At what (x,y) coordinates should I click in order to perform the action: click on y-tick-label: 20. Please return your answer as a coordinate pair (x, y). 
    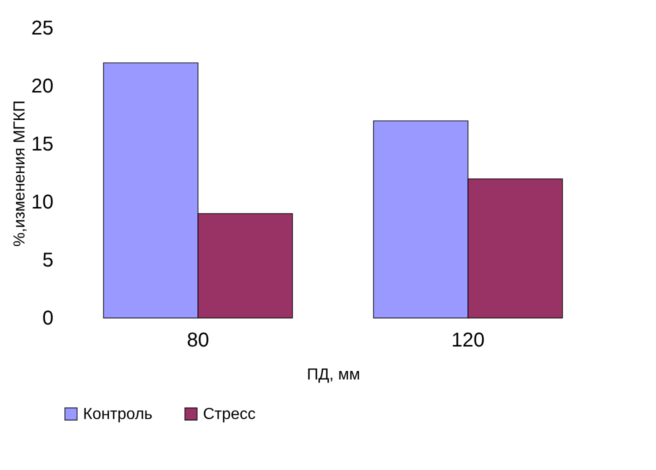
    Looking at the image, I should click on (42, 87).